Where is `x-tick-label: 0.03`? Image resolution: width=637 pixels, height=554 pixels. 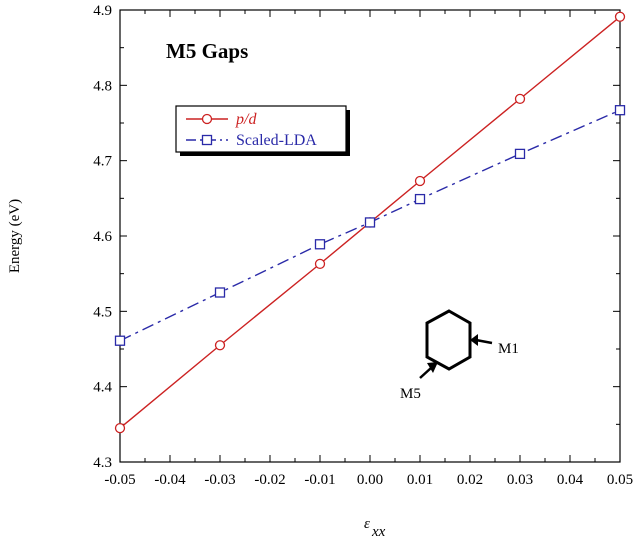 x-tick-label: 0.03 is located at coordinates (520, 480).